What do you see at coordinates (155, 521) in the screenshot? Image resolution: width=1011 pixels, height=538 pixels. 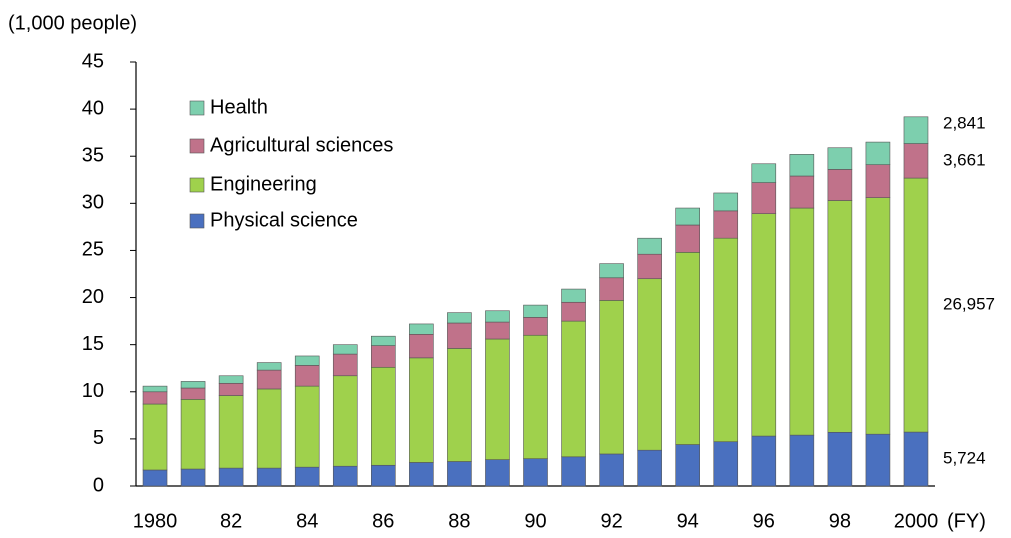 I see `x-tick-label: 1980` at bounding box center [155, 521].